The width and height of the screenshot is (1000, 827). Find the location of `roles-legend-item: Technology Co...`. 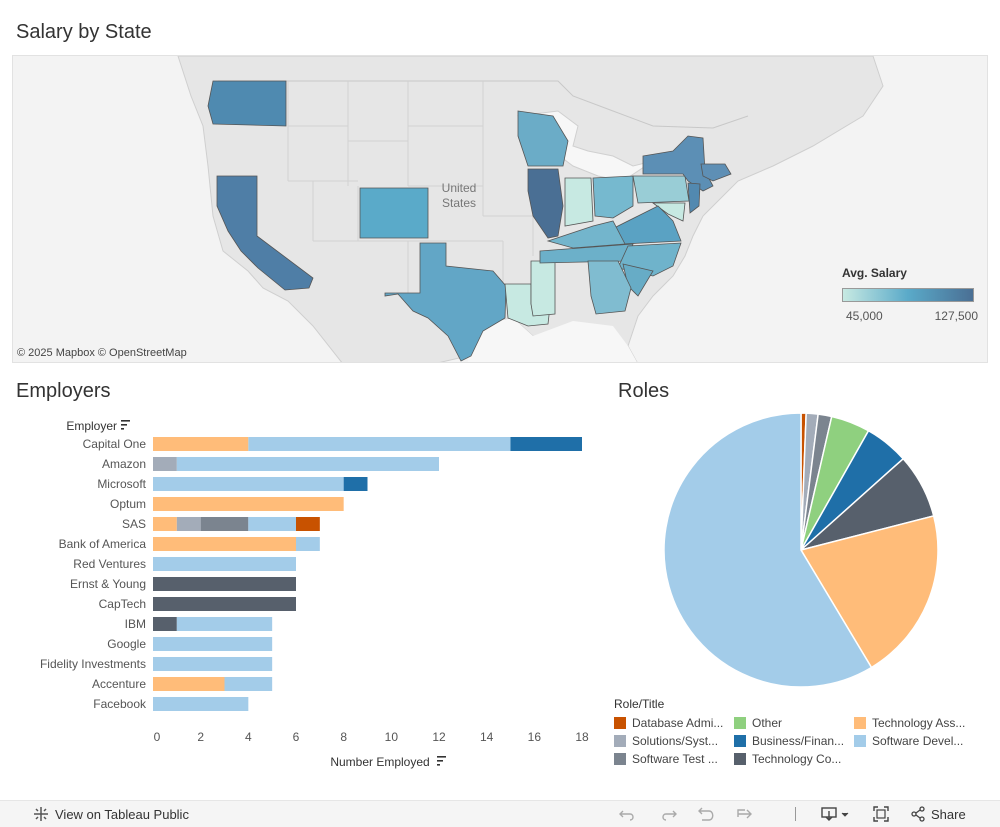

roles-legend-item: Technology Co... is located at coordinates (794, 759).